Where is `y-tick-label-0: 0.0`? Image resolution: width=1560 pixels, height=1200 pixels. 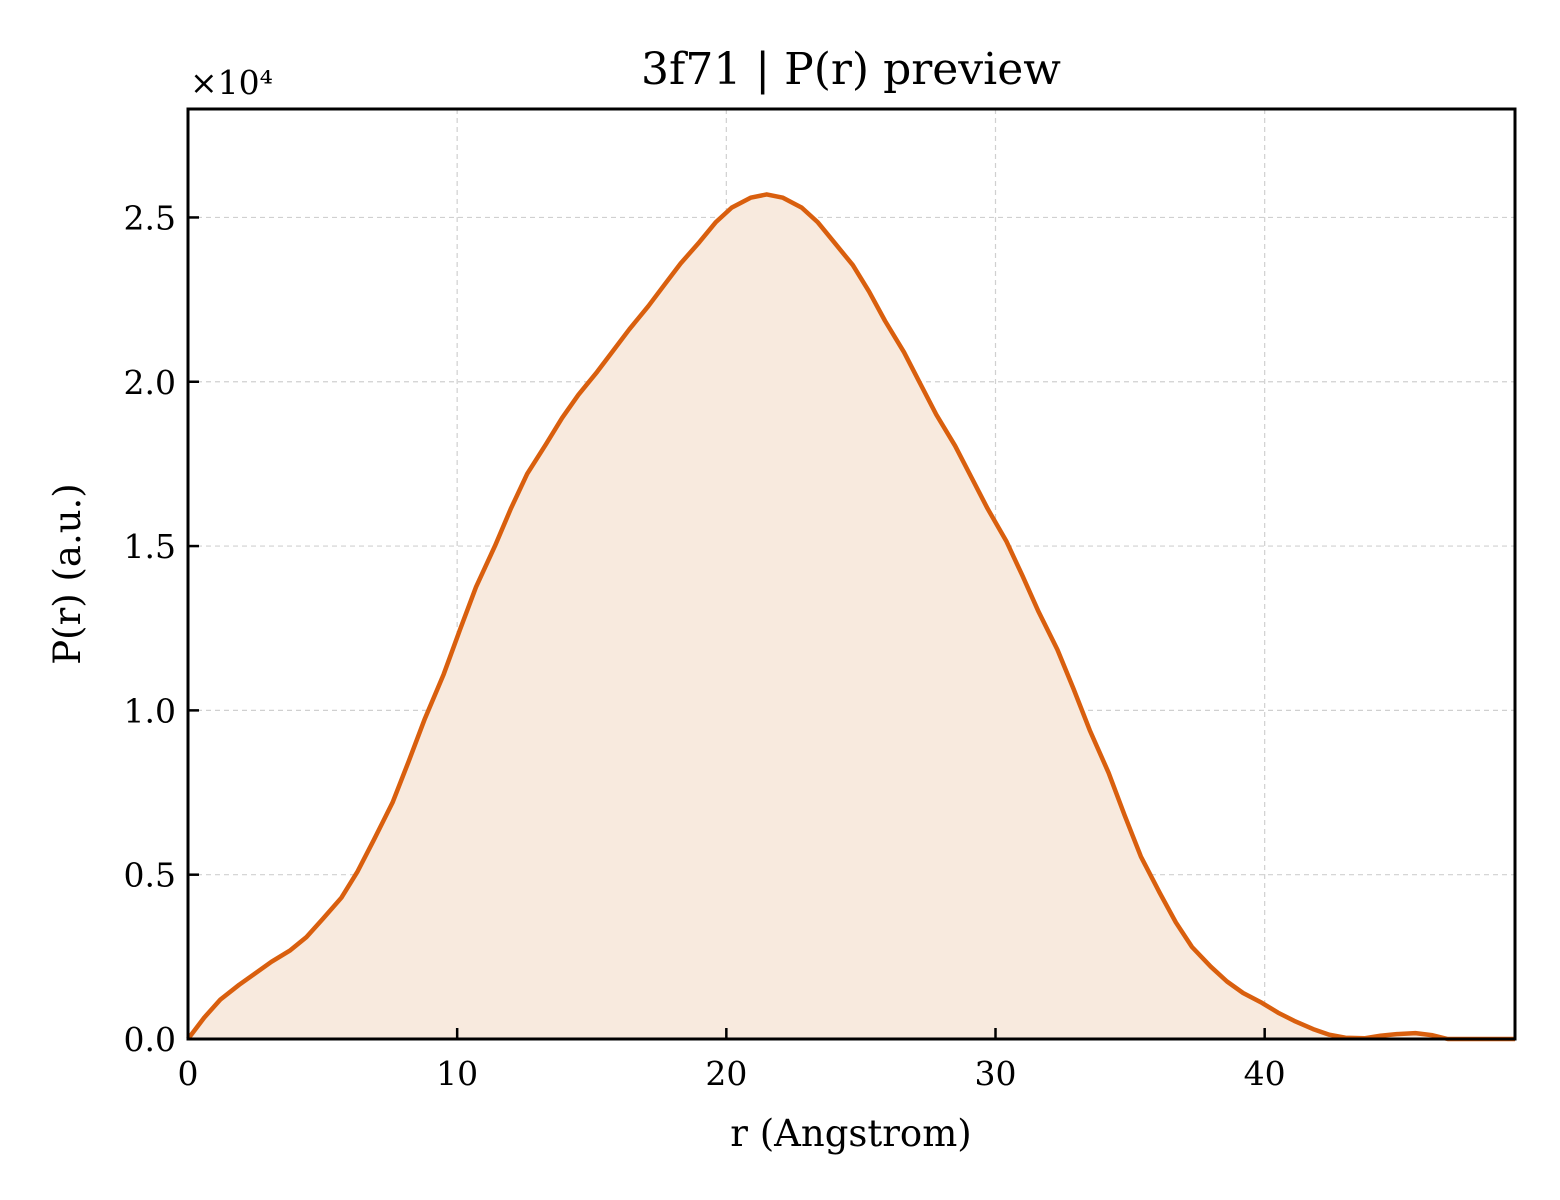
y-tick-label-0: 0.0 is located at coordinates (150, 1039).